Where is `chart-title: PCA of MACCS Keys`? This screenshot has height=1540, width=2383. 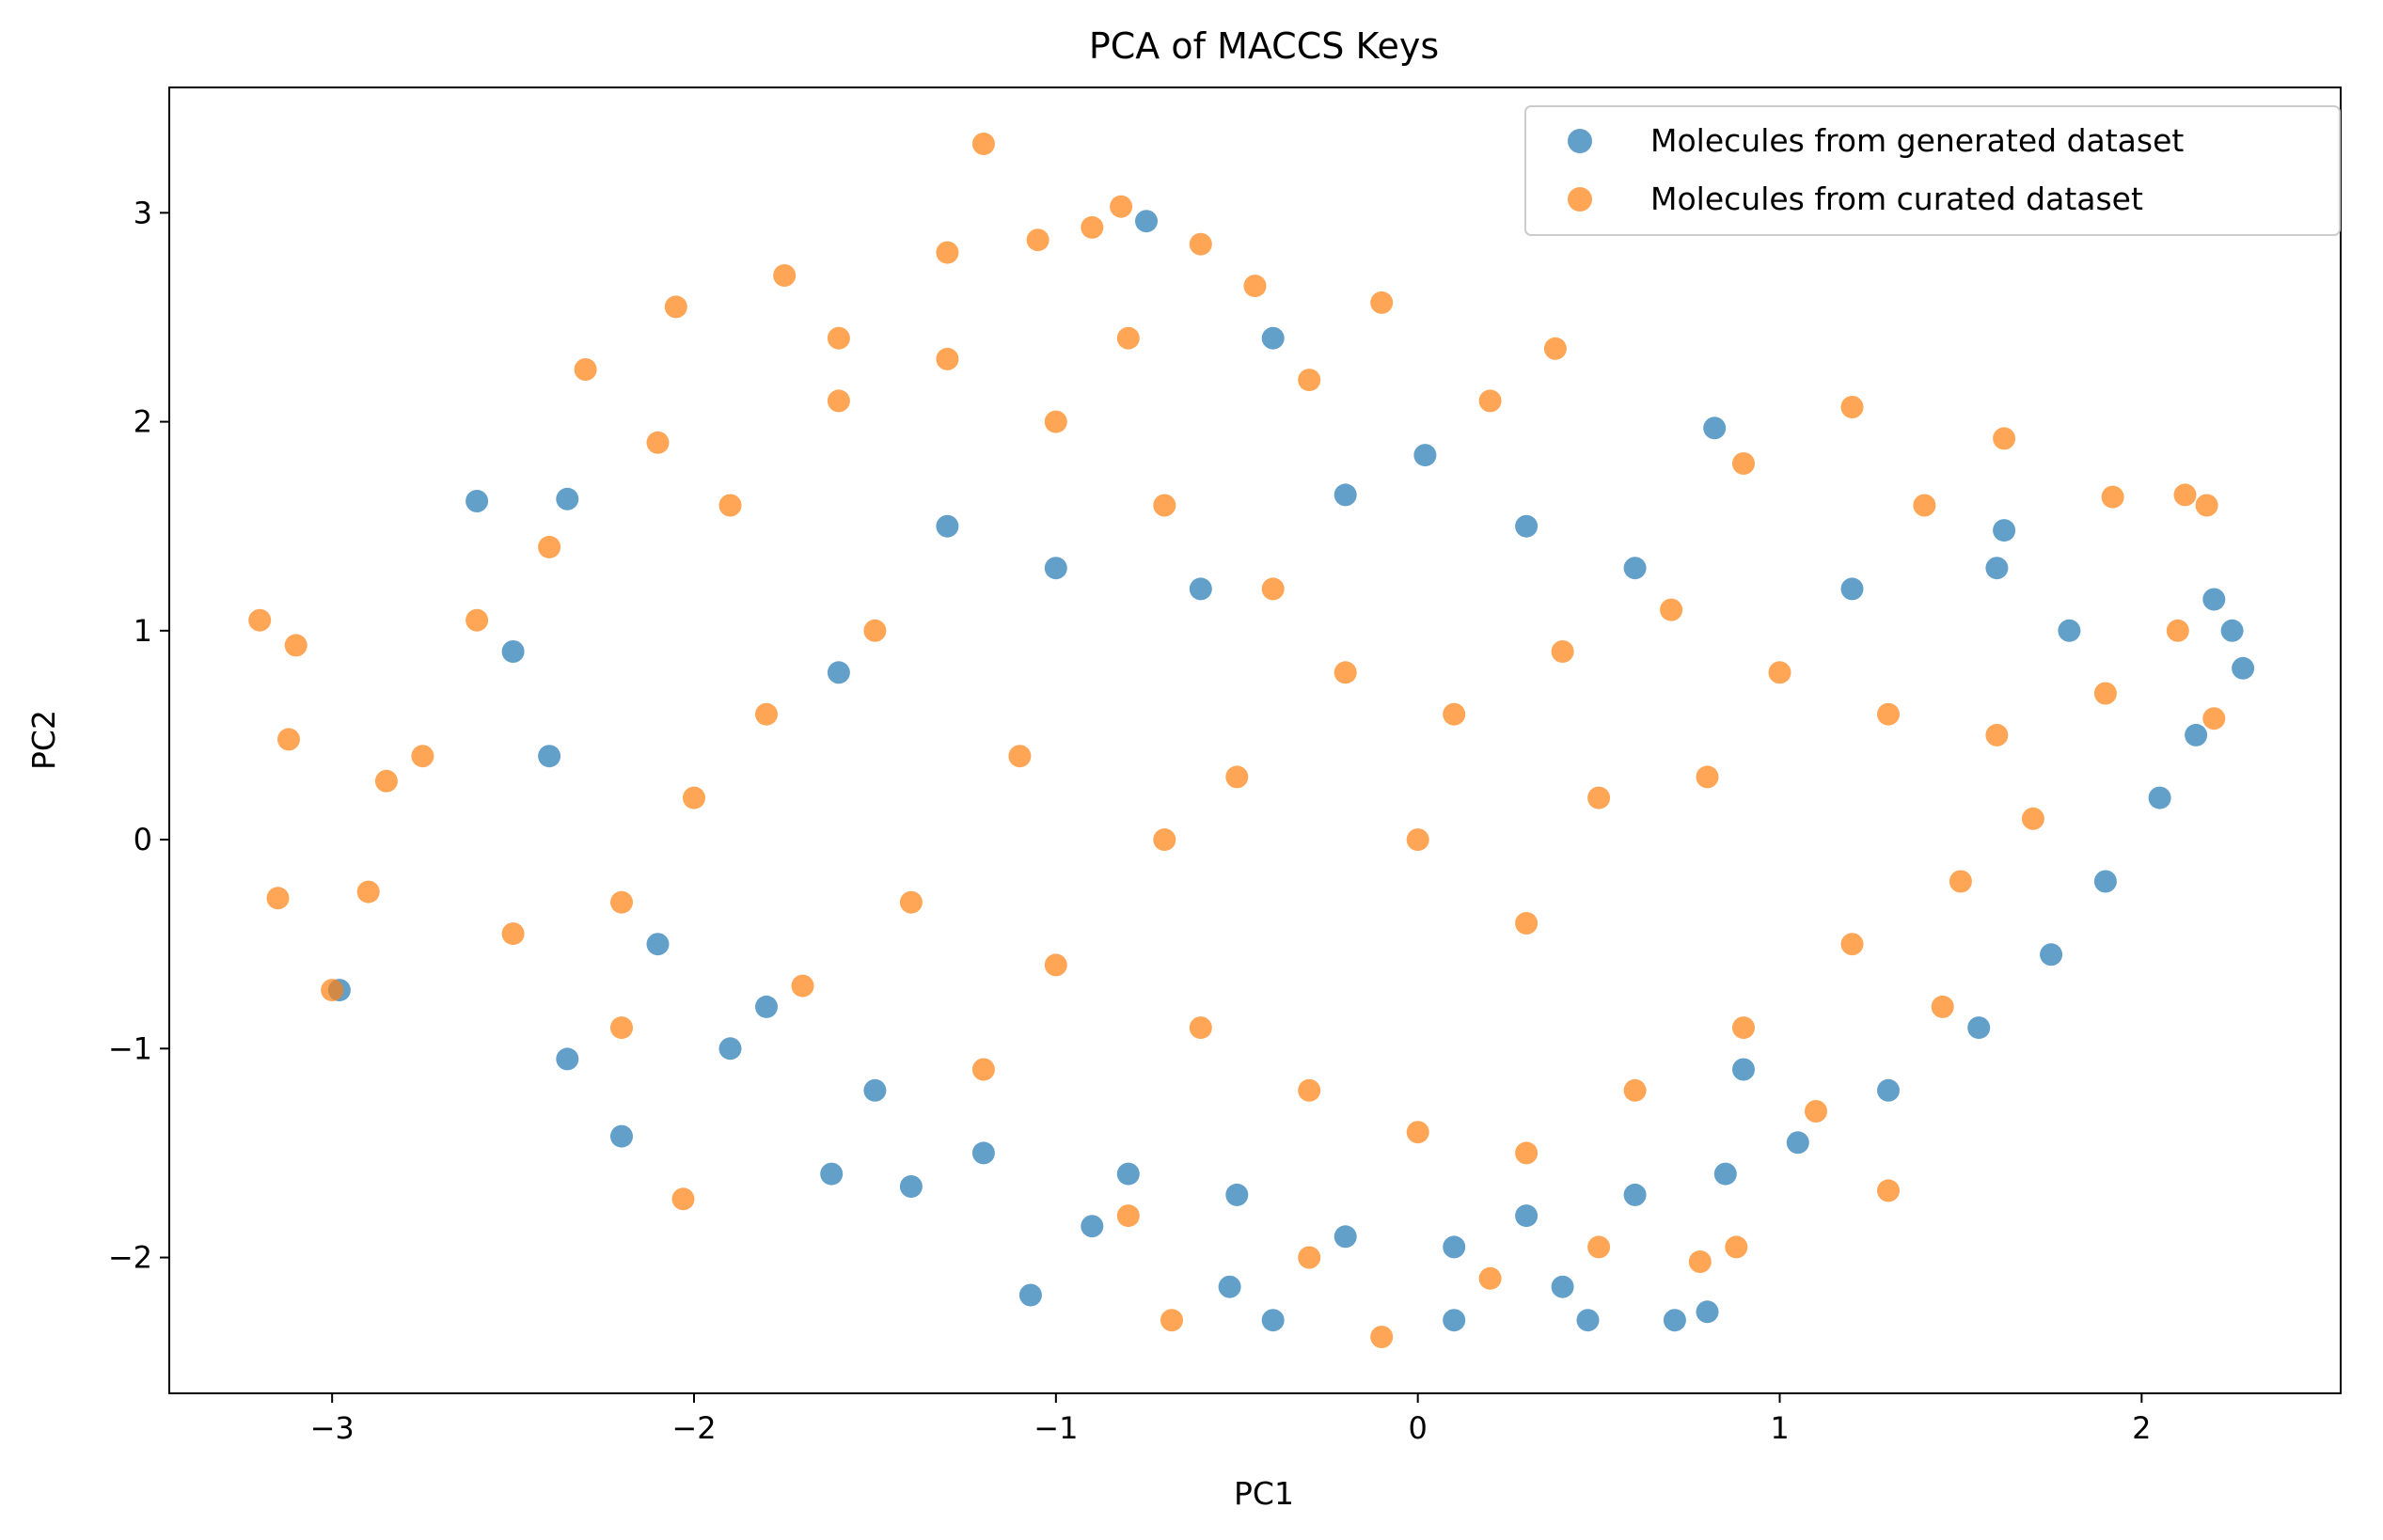 chart-title: PCA of MACCS Keys is located at coordinates (1264, 46).